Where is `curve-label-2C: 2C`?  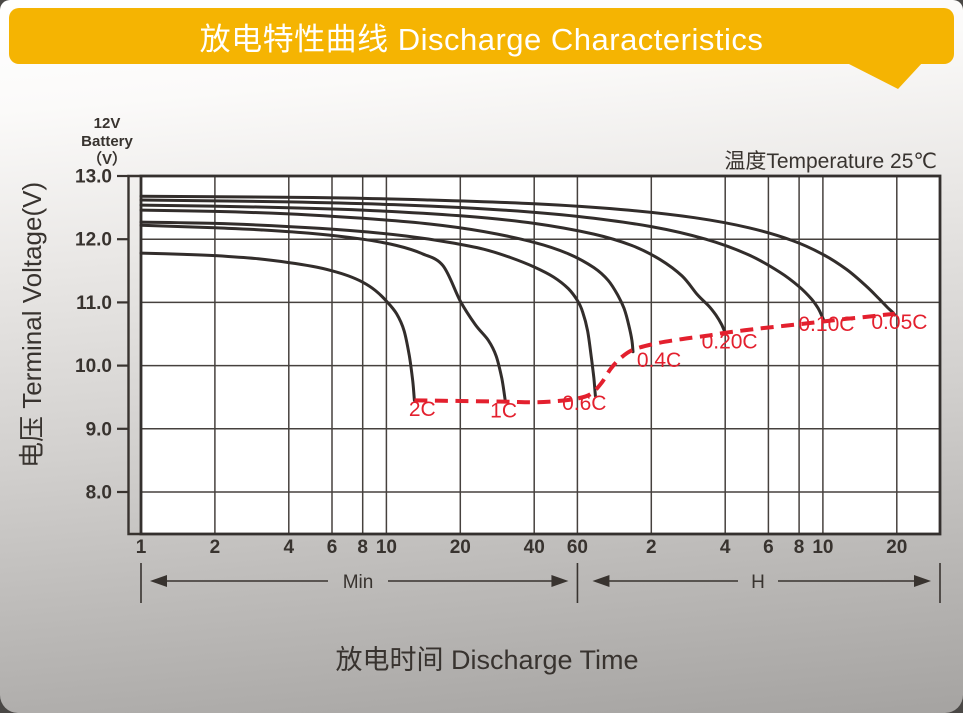 curve-label-2C: 2C is located at coordinates (422, 409).